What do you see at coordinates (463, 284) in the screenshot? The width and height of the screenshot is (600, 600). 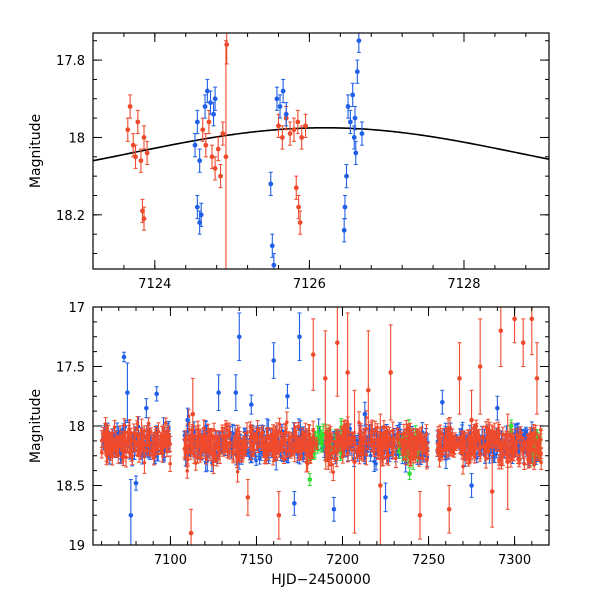 I see `x-tick-label: 7128` at bounding box center [463, 284].